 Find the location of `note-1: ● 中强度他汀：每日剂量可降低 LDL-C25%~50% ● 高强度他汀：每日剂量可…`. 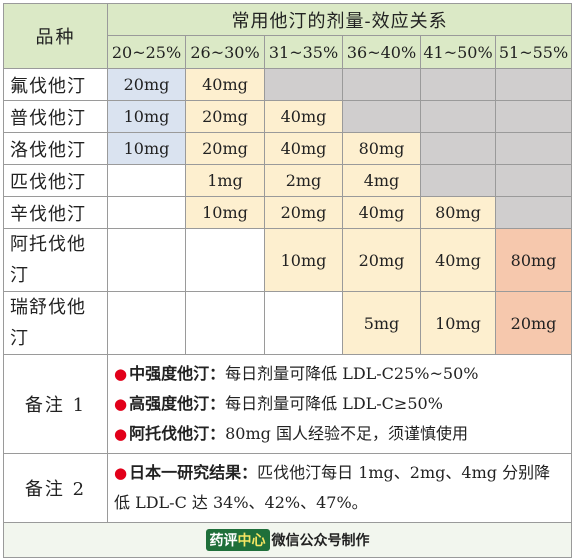

note-1: ● 中强度他汀：每日剂量可降低 LDL-C25%~50% ● 高强度他汀：每日剂量可… is located at coordinates (339, 404).